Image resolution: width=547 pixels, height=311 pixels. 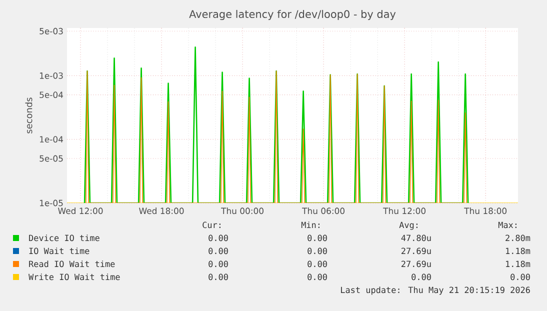 I want to click on legend-label: IO Wait time, so click(x=59, y=251).